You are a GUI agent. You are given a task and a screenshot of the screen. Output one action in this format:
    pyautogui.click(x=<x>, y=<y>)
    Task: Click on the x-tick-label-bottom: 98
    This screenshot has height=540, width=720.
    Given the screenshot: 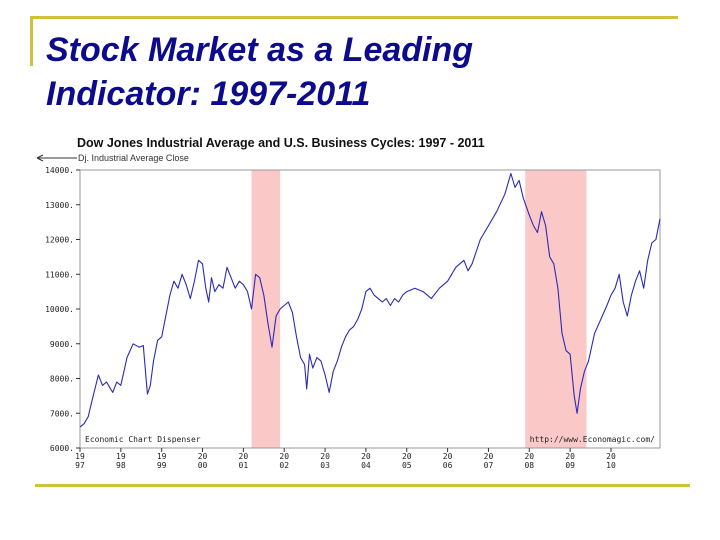 What is the action you would take?
    pyautogui.click(x=121, y=465)
    